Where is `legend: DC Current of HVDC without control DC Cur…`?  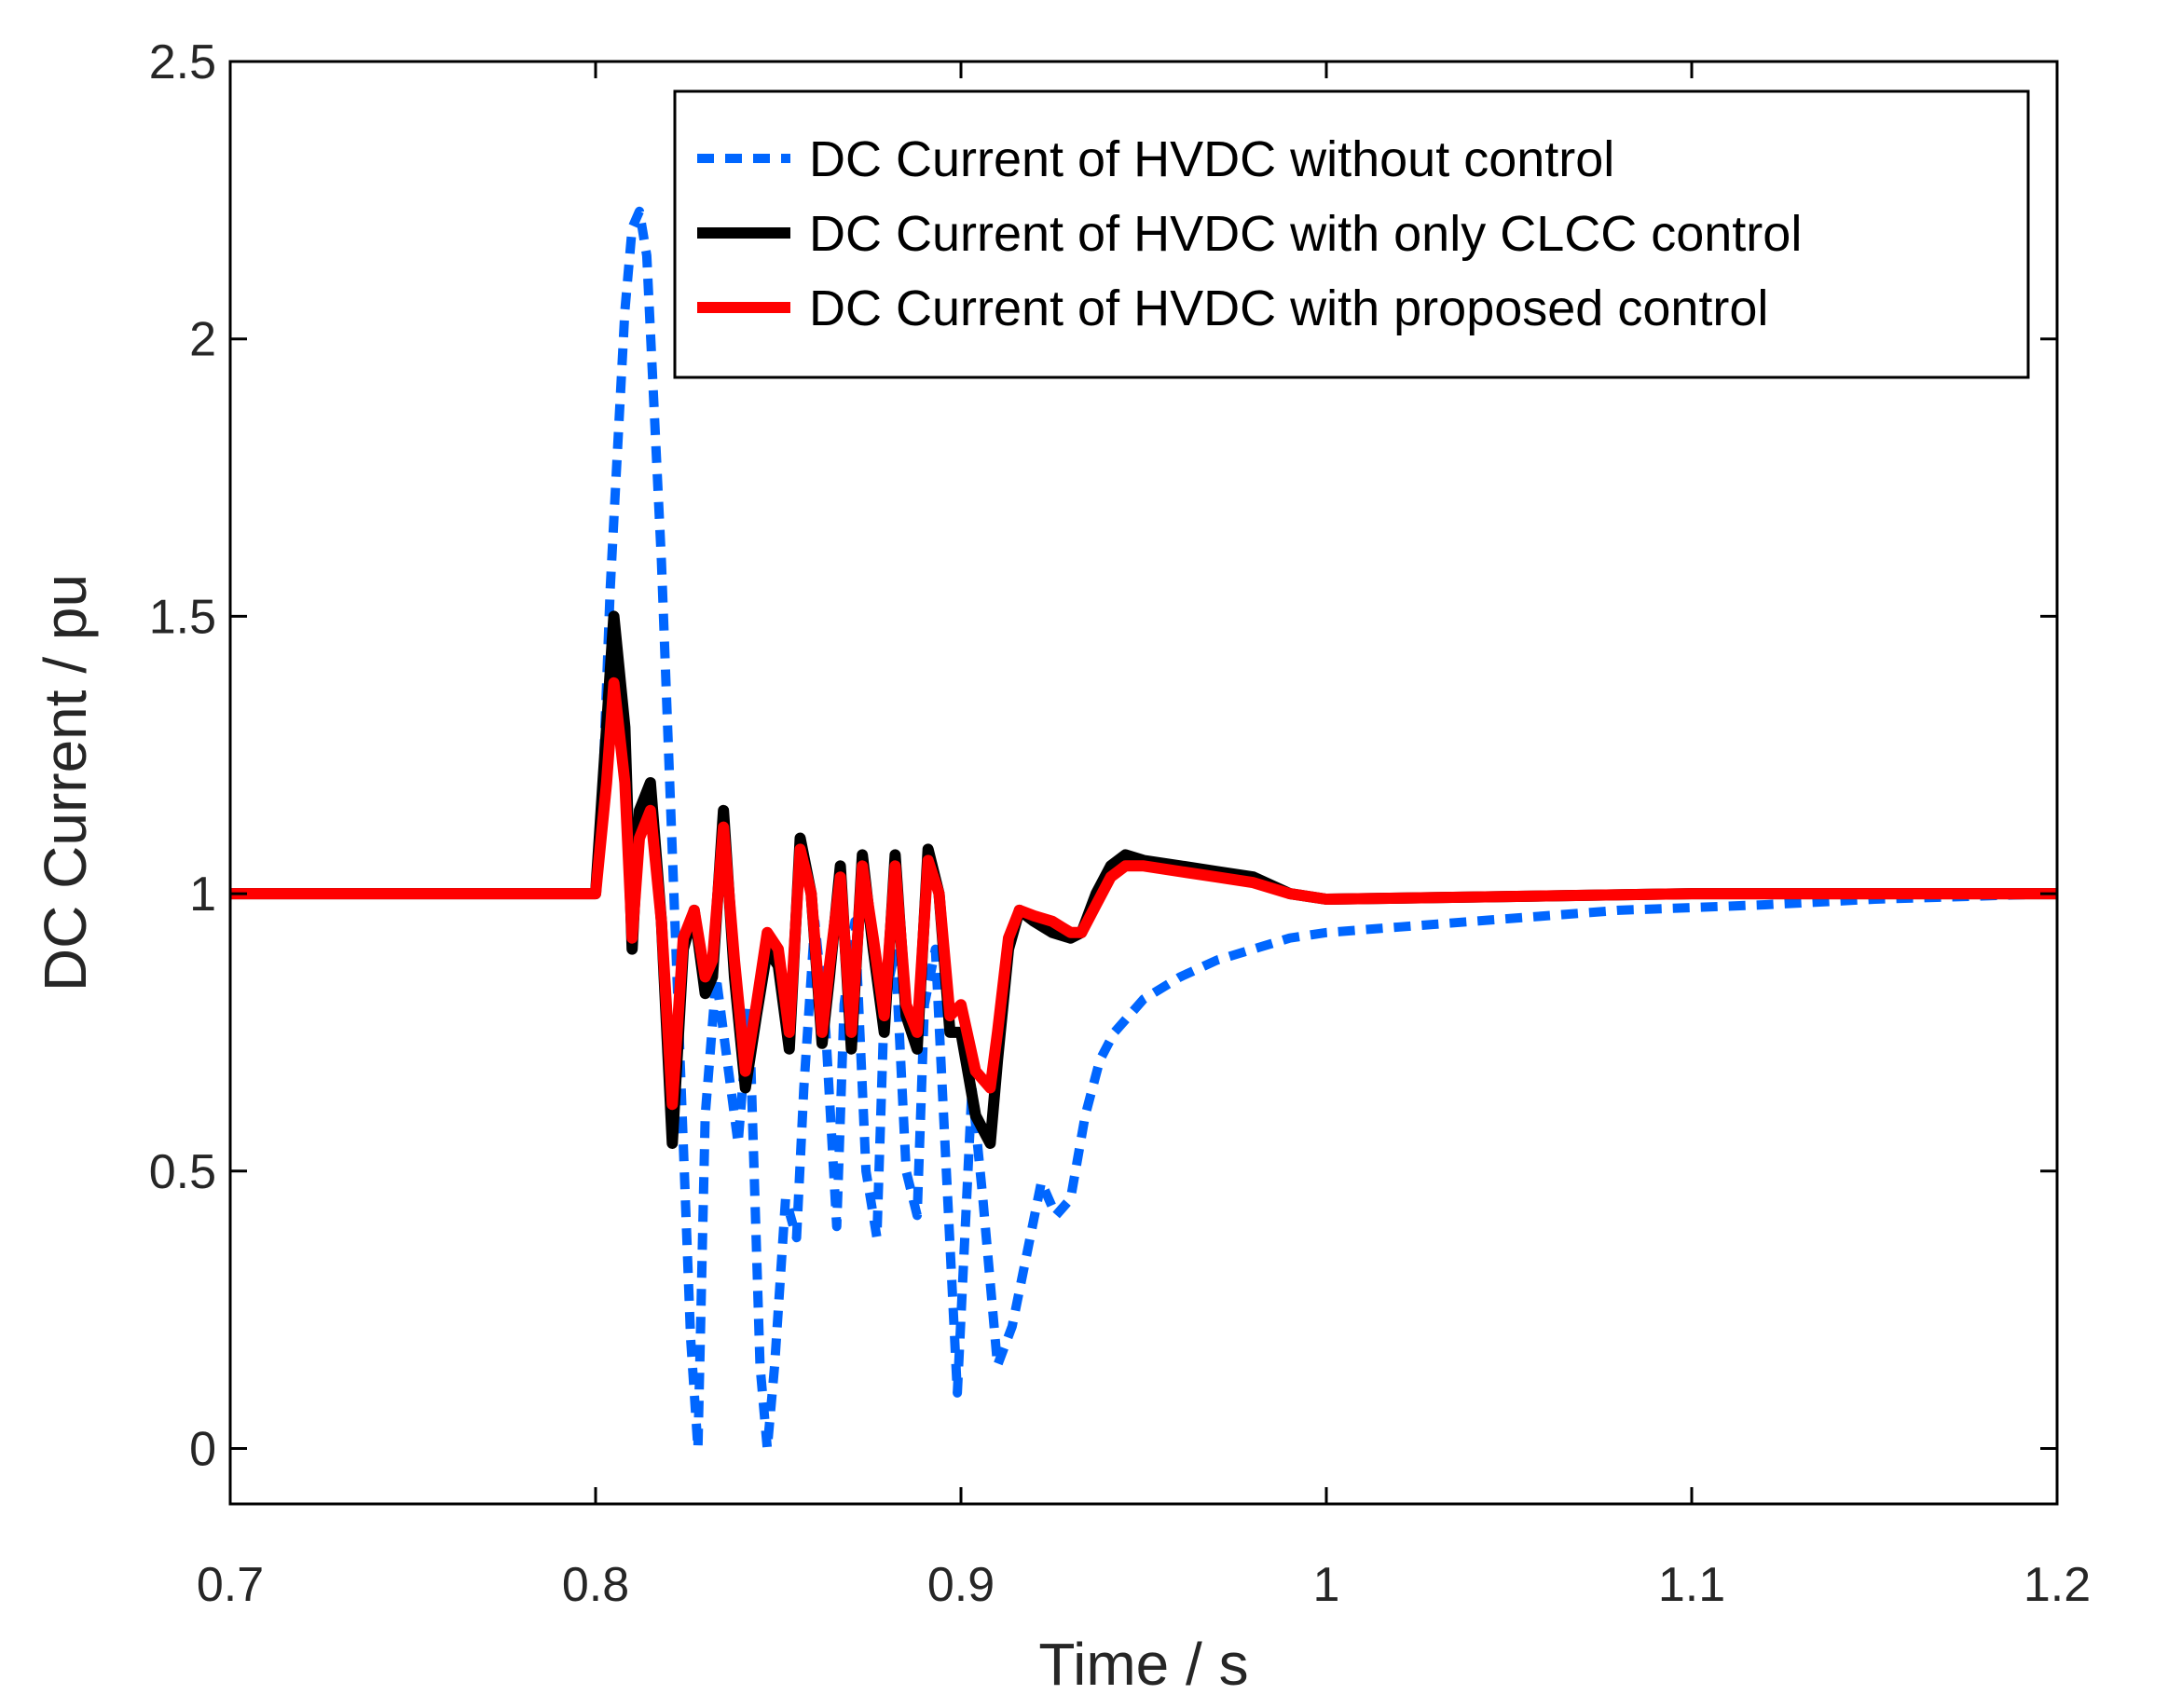 legend: DC Current of HVDC without control DC Cur… is located at coordinates (1351, 234).